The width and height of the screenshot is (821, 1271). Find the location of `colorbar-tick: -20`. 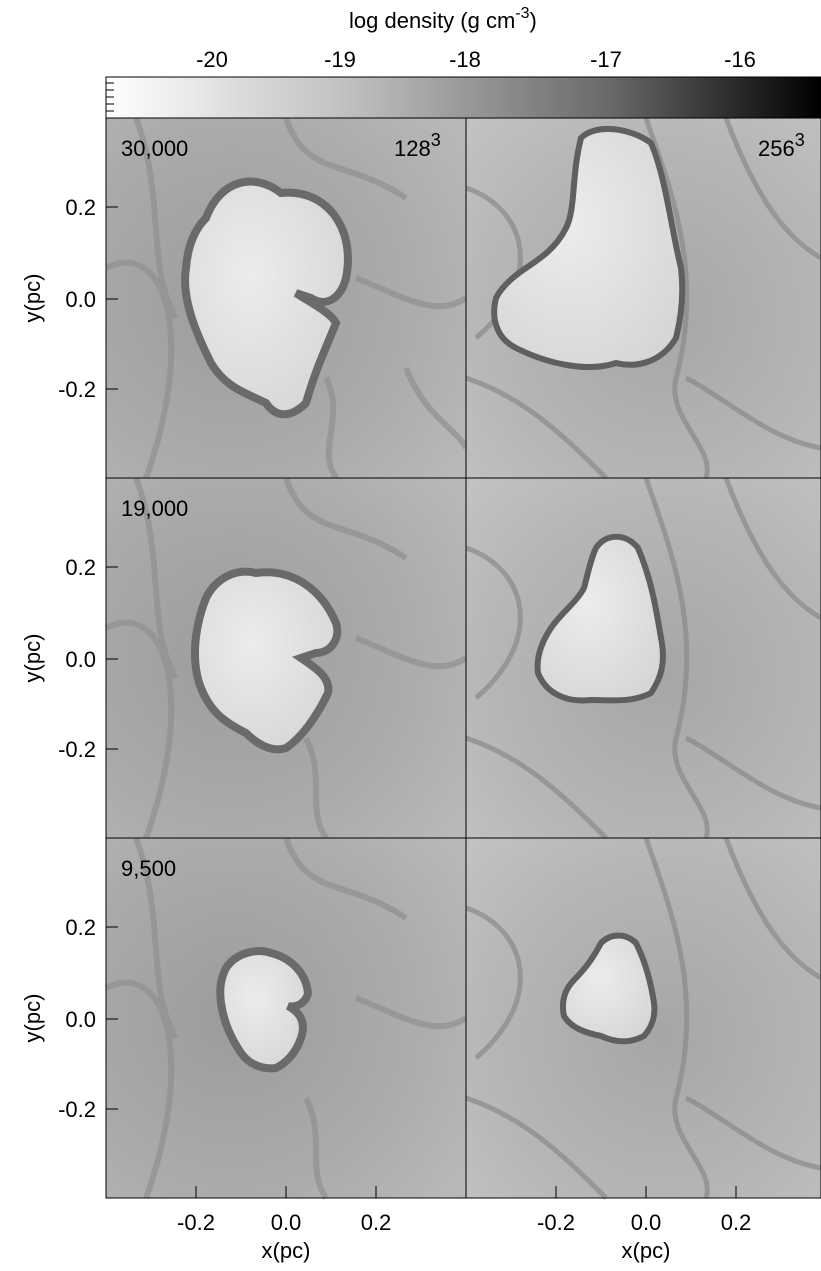

colorbar-tick: -20 is located at coordinates (212, 59).